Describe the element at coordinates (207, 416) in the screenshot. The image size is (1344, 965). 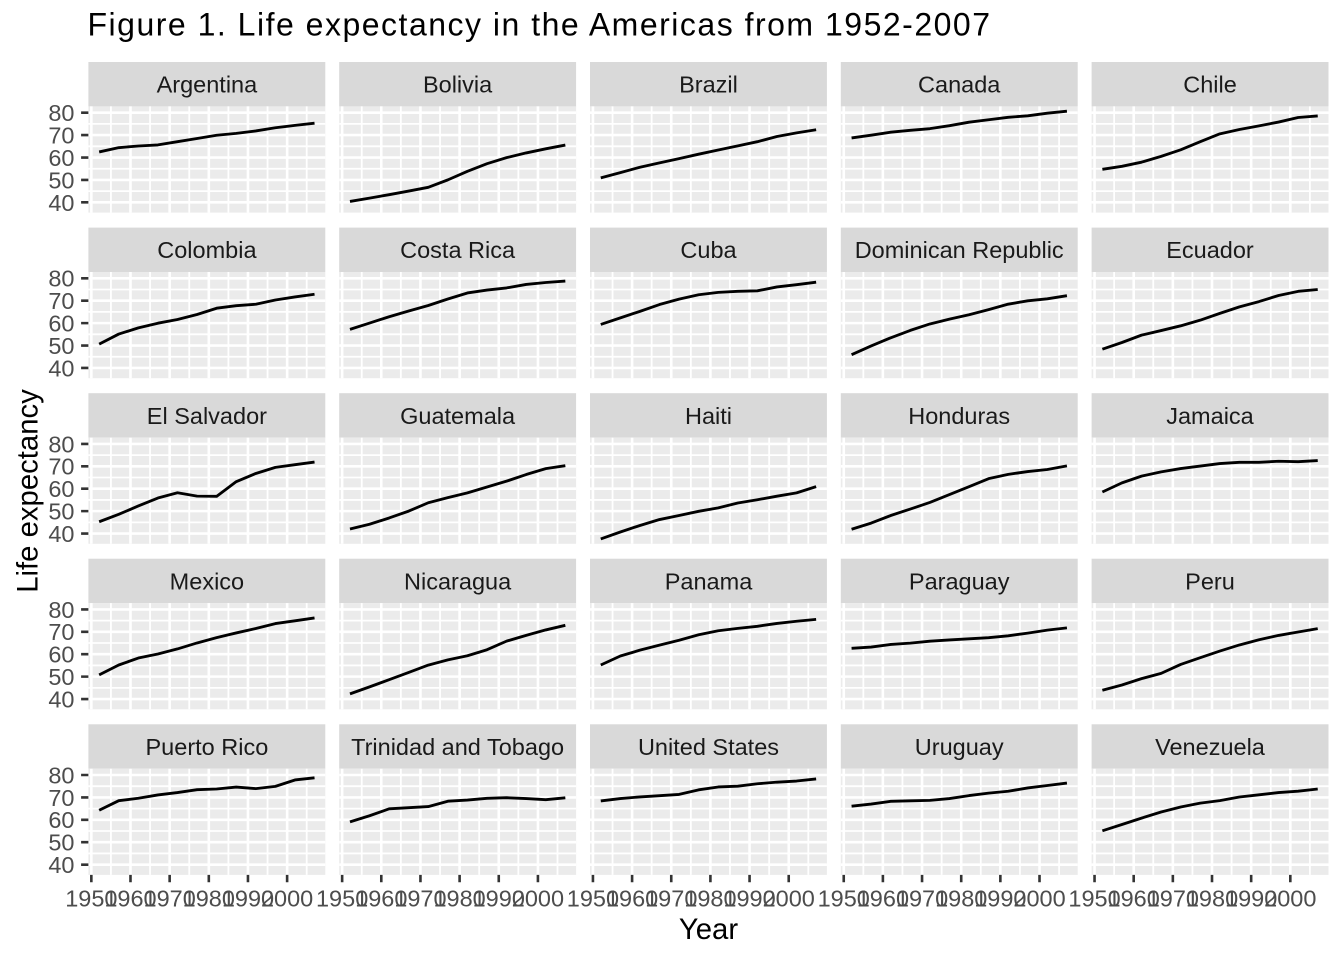
I see `svg-text: El Salvador` at that location.